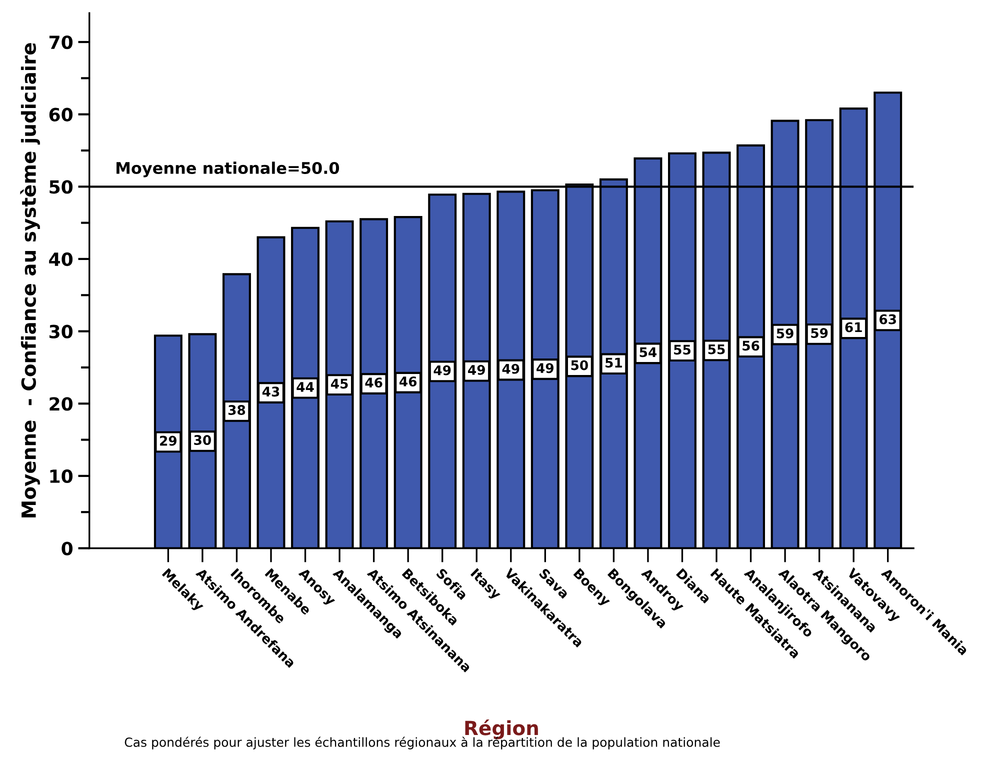 The image size is (993, 770). What do you see at coordinates (614, 363) in the screenshot?
I see `data-label: 51` at bounding box center [614, 363].